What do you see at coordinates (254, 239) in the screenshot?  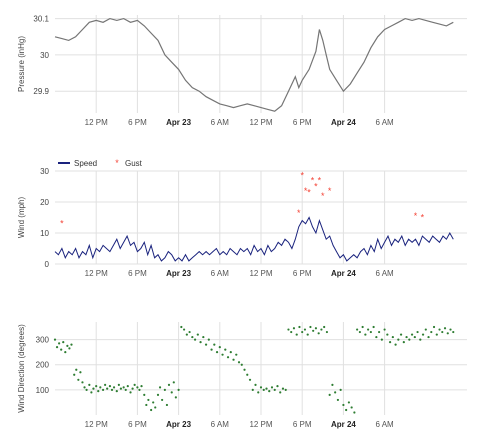 I see `series-line-speed` at bounding box center [254, 239].